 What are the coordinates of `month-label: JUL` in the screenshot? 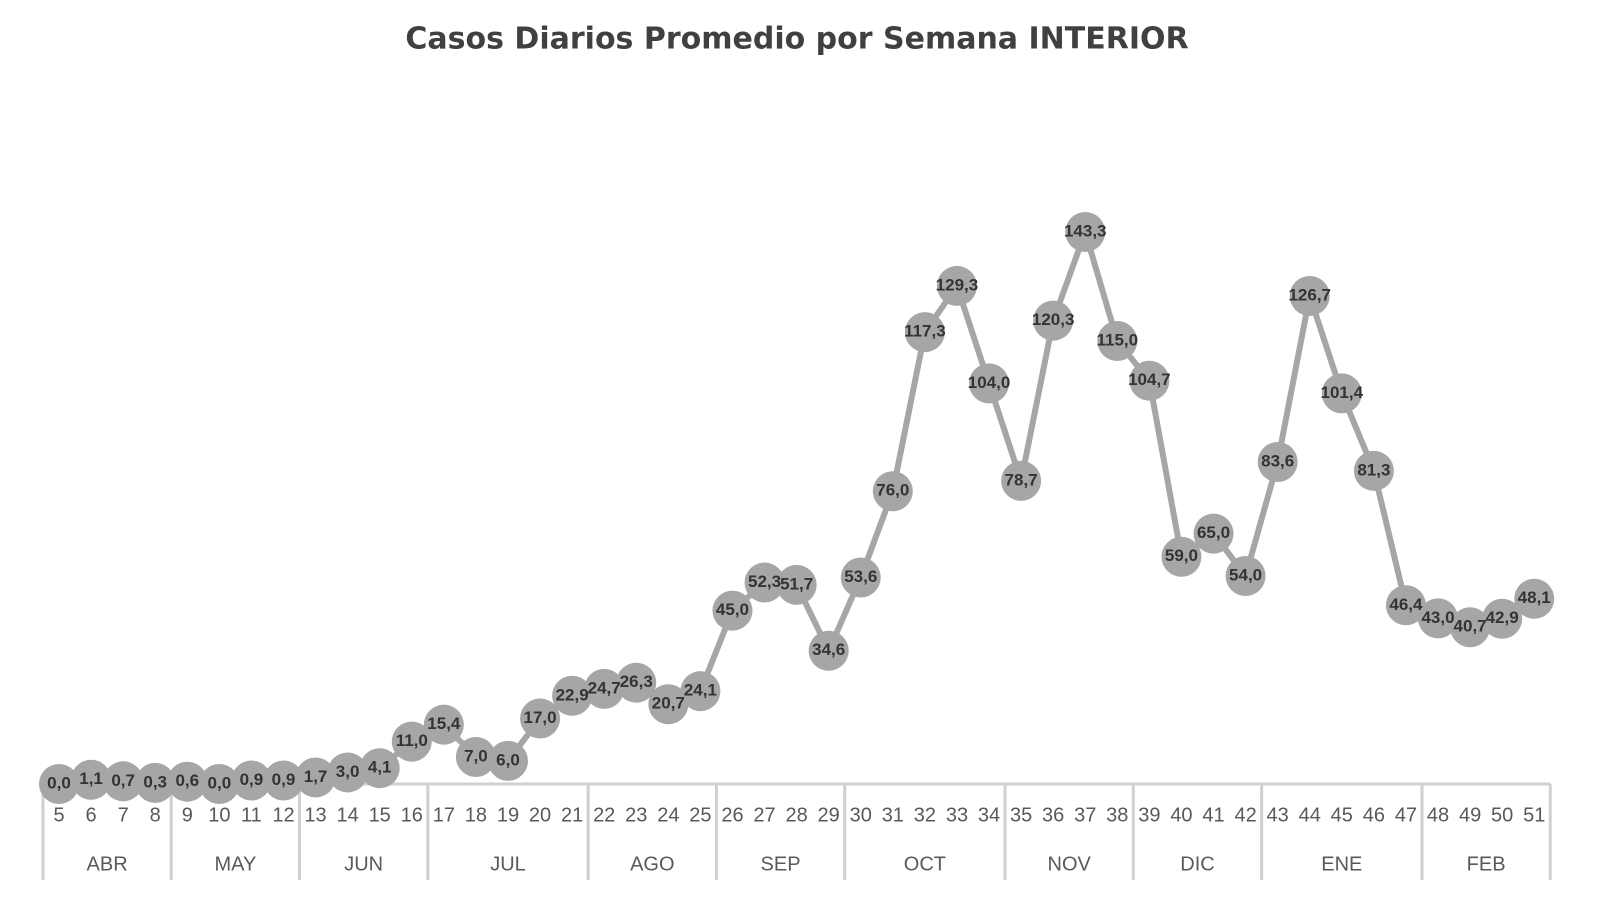 It's located at (508, 864).